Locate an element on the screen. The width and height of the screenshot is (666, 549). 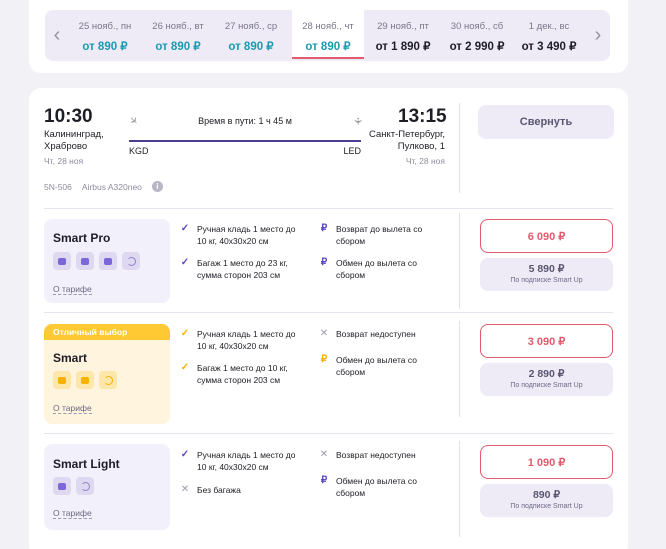
subscription-price: 5 890 ₽ По подписке Smart Up is located at coordinates (546, 274).